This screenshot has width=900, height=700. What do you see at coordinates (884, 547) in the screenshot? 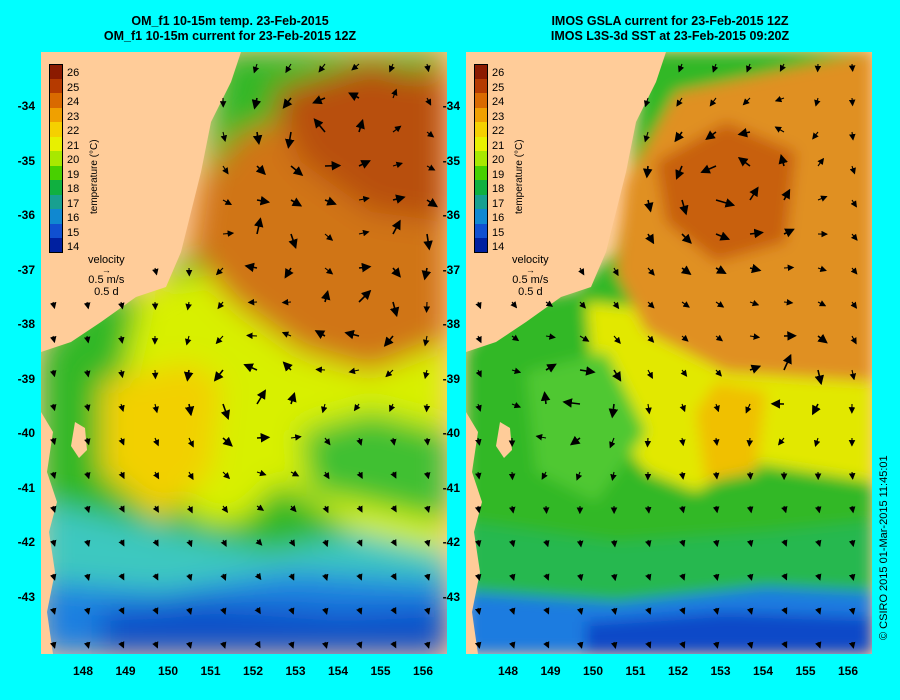
I see `copyright-credit: © CSIRO 2015 01-Mar-2015 11:45:01` at bounding box center [884, 547].